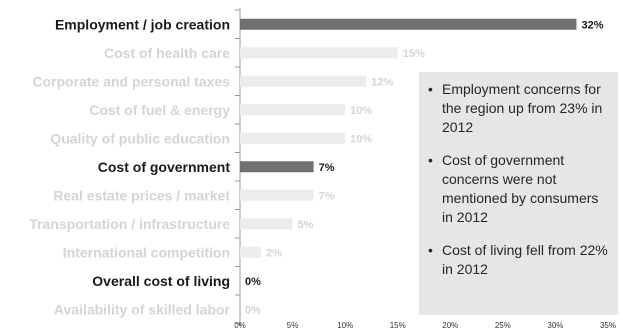 The image size is (623, 334). I want to click on category-label: Real estate prices / market, so click(141, 195).